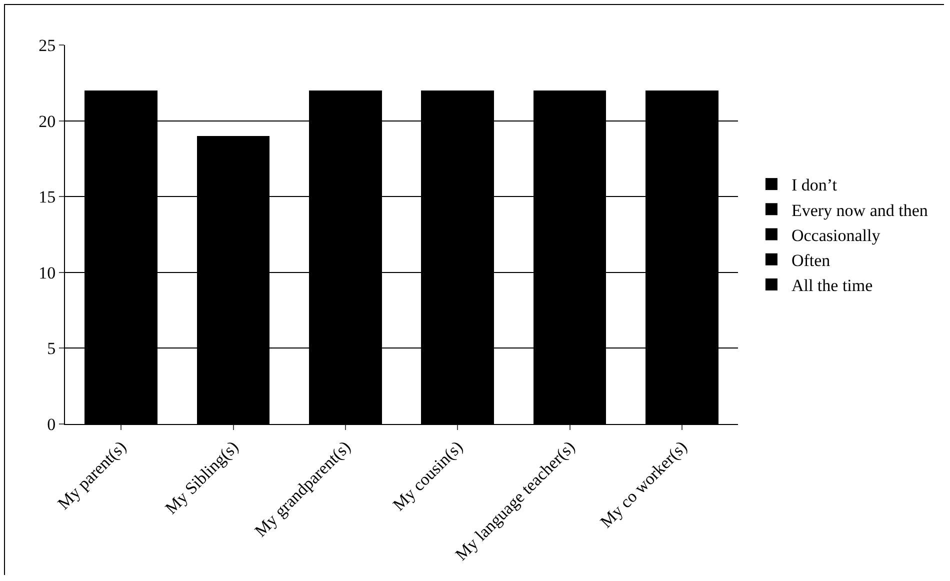 The height and width of the screenshot is (581, 950). I want to click on y-tick-label: 0, so click(51, 424).